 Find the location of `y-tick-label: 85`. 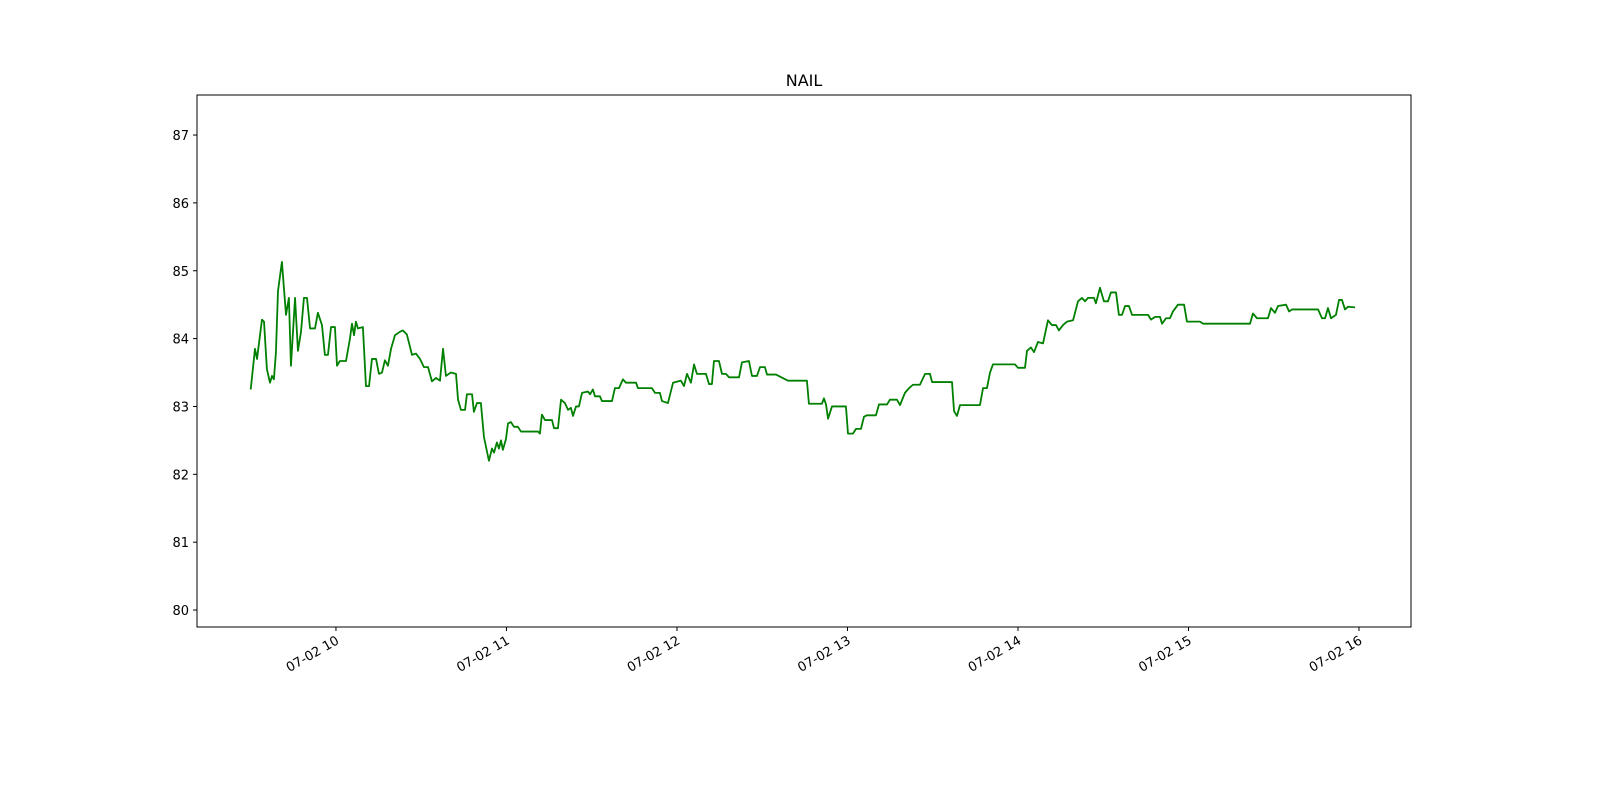

y-tick-label: 85 is located at coordinates (180, 272).